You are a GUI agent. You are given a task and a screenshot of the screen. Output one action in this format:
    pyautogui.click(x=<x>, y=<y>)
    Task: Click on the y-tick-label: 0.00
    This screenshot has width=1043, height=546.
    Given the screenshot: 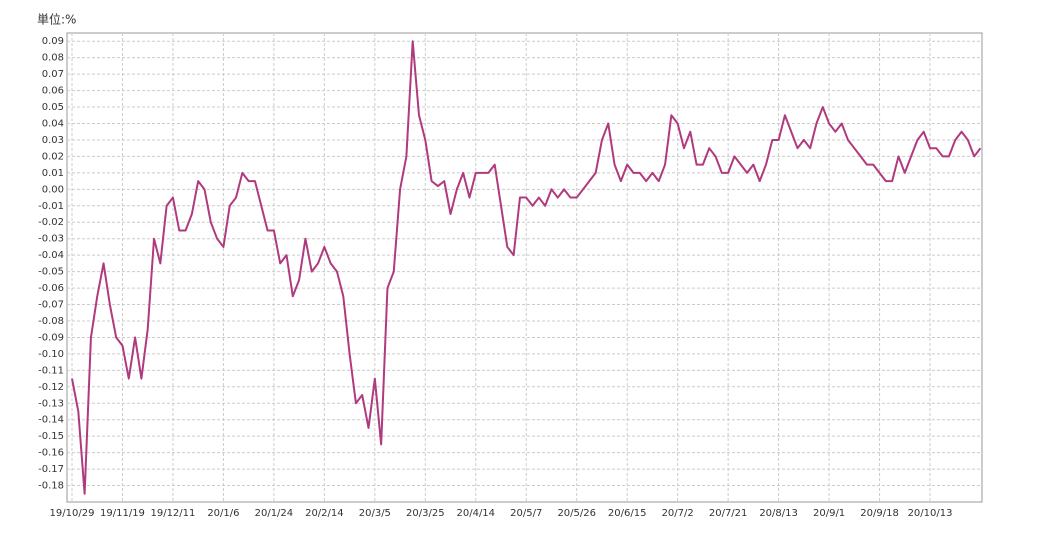 What is the action you would take?
    pyautogui.click(x=53, y=189)
    